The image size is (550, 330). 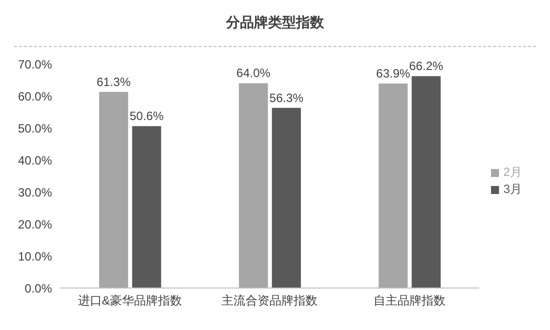 I want to click on chart-title: 分品牌类型指数, so click(x=274, y=22).